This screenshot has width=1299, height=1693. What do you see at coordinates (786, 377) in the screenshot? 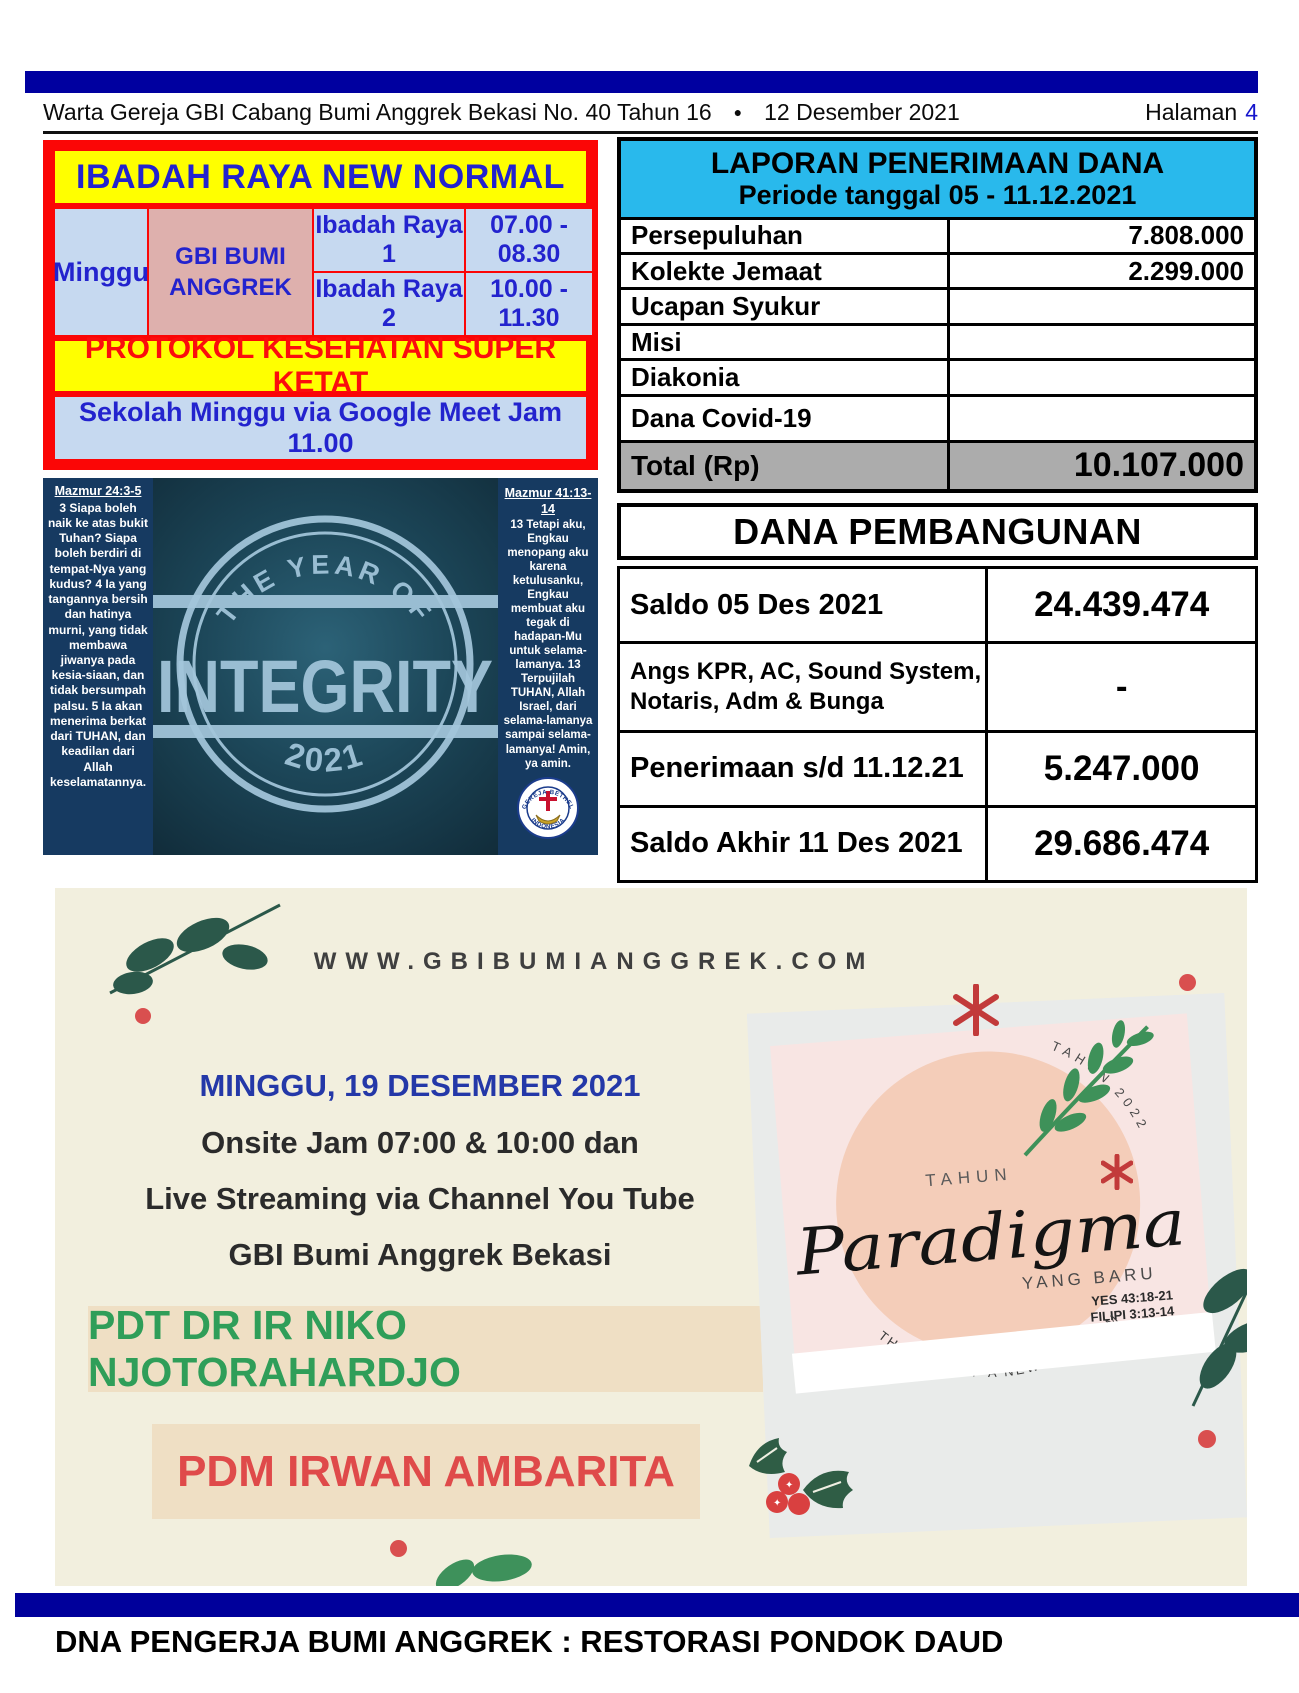
I see `row-label: Diakonia` at bounding box center [786, 377].